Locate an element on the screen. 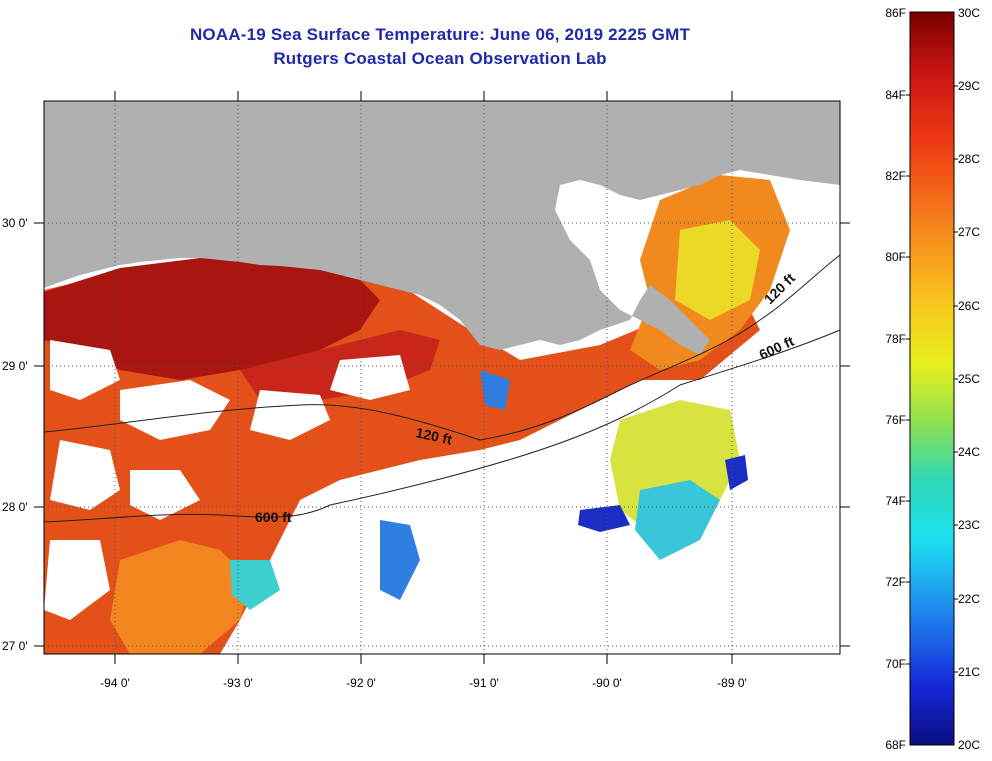 Image resolution: width=992 pixels, height=761 pixels. colorbar-label-c: 23C is located at coordinates (969, 525).